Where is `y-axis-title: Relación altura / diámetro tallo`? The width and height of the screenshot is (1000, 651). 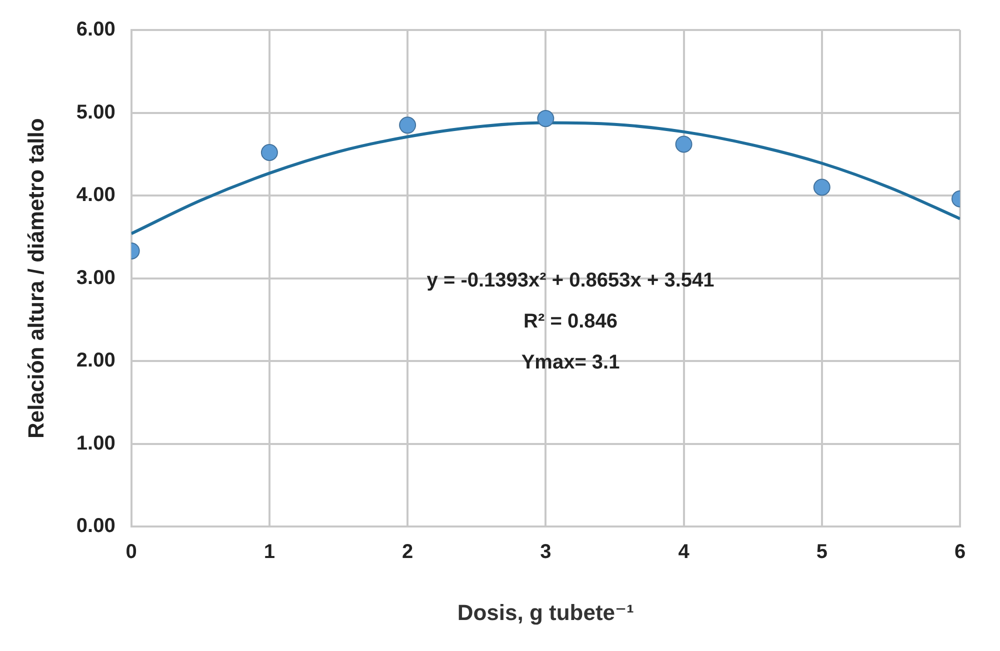
y-axis-title: Relación altura / diámetro tallo is located at coordinates (35, 278).